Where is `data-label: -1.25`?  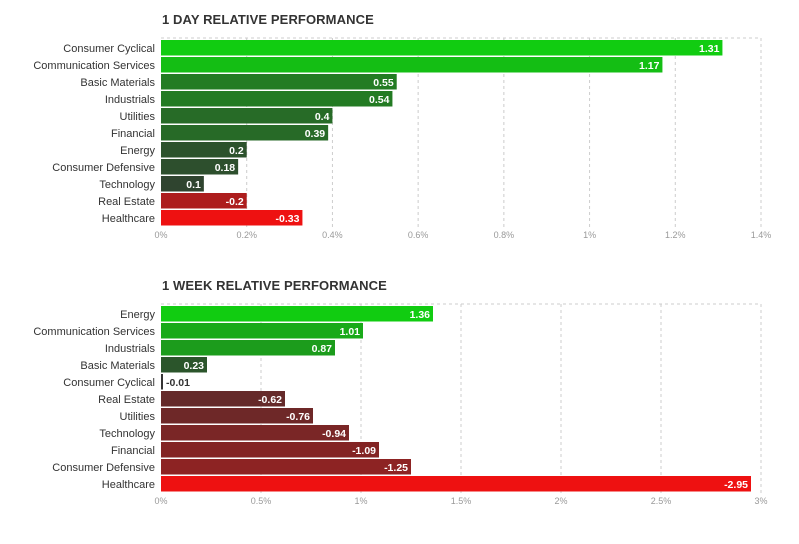
data-label: -1.25 is located at coordinates (396, 468).